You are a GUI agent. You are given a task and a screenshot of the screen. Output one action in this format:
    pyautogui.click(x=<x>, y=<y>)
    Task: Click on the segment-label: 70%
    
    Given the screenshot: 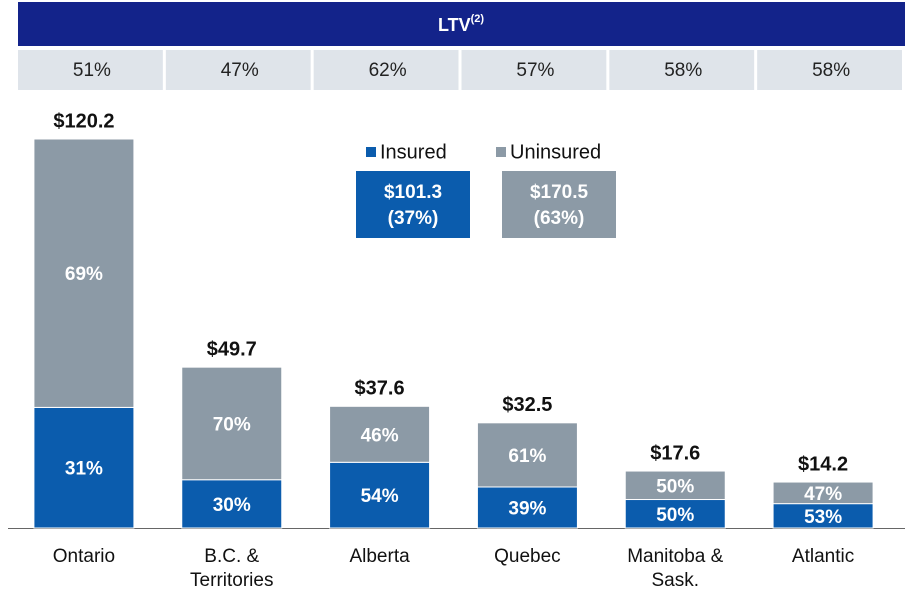 What is the action you would take?
    pyautogui.click(x=232, y=424)
    